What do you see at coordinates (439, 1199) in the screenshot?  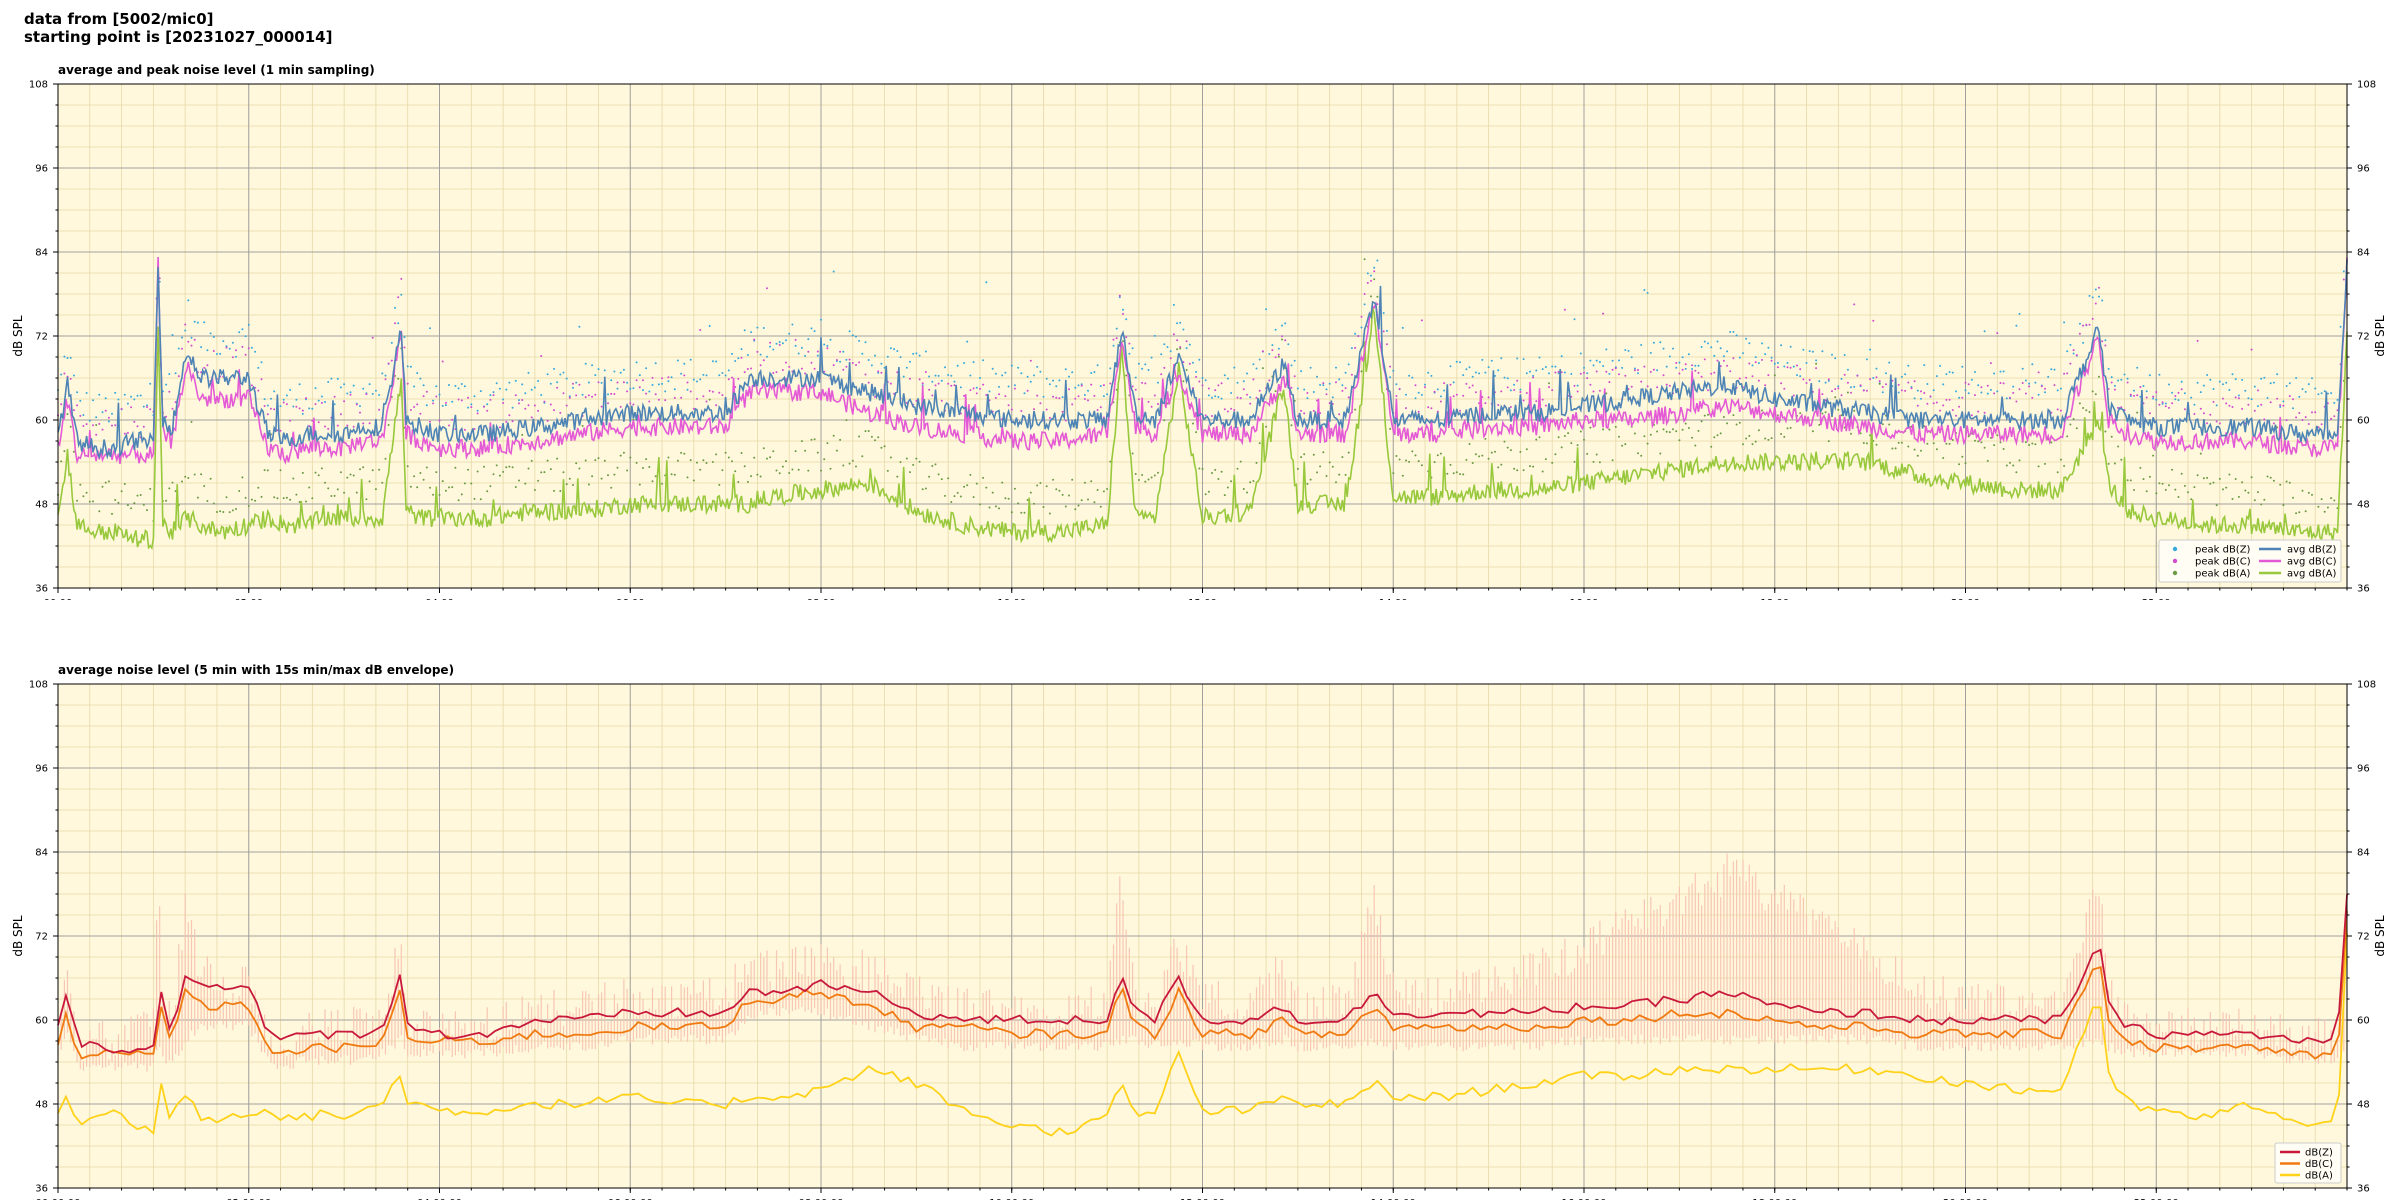 I see `x-tick-label: 04:00:00` at bounding box center [439, 1199].